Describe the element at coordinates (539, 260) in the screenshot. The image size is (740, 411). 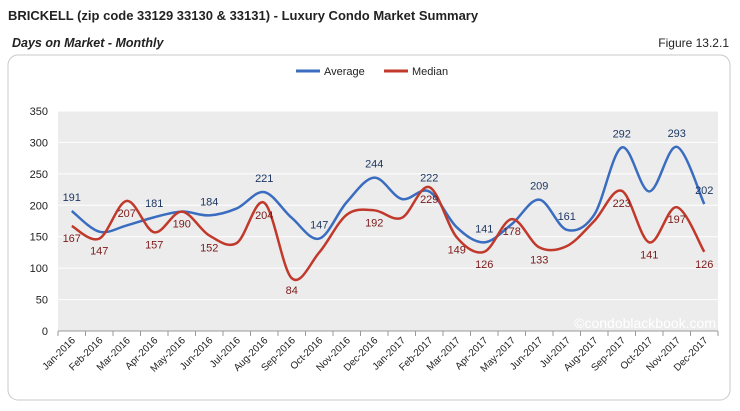
I see `data-label: 133` at that location.